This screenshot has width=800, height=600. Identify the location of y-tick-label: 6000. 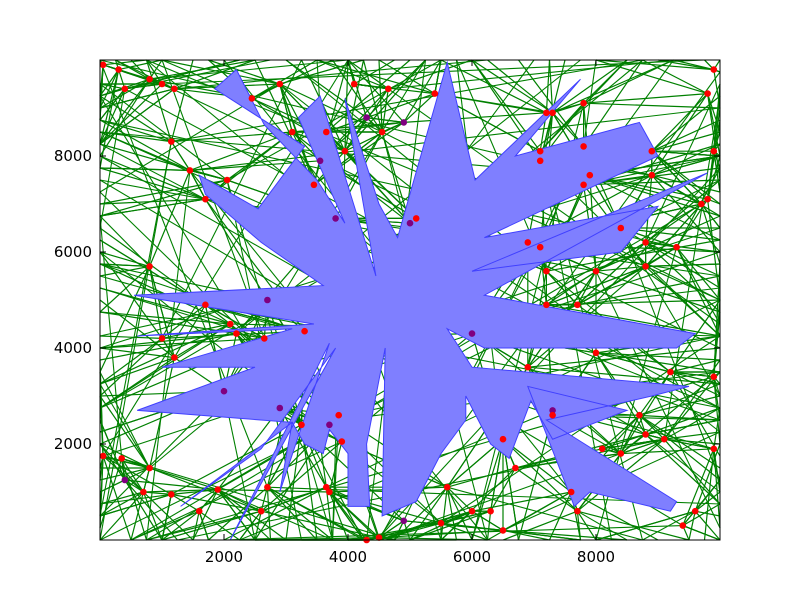
(73, 252).